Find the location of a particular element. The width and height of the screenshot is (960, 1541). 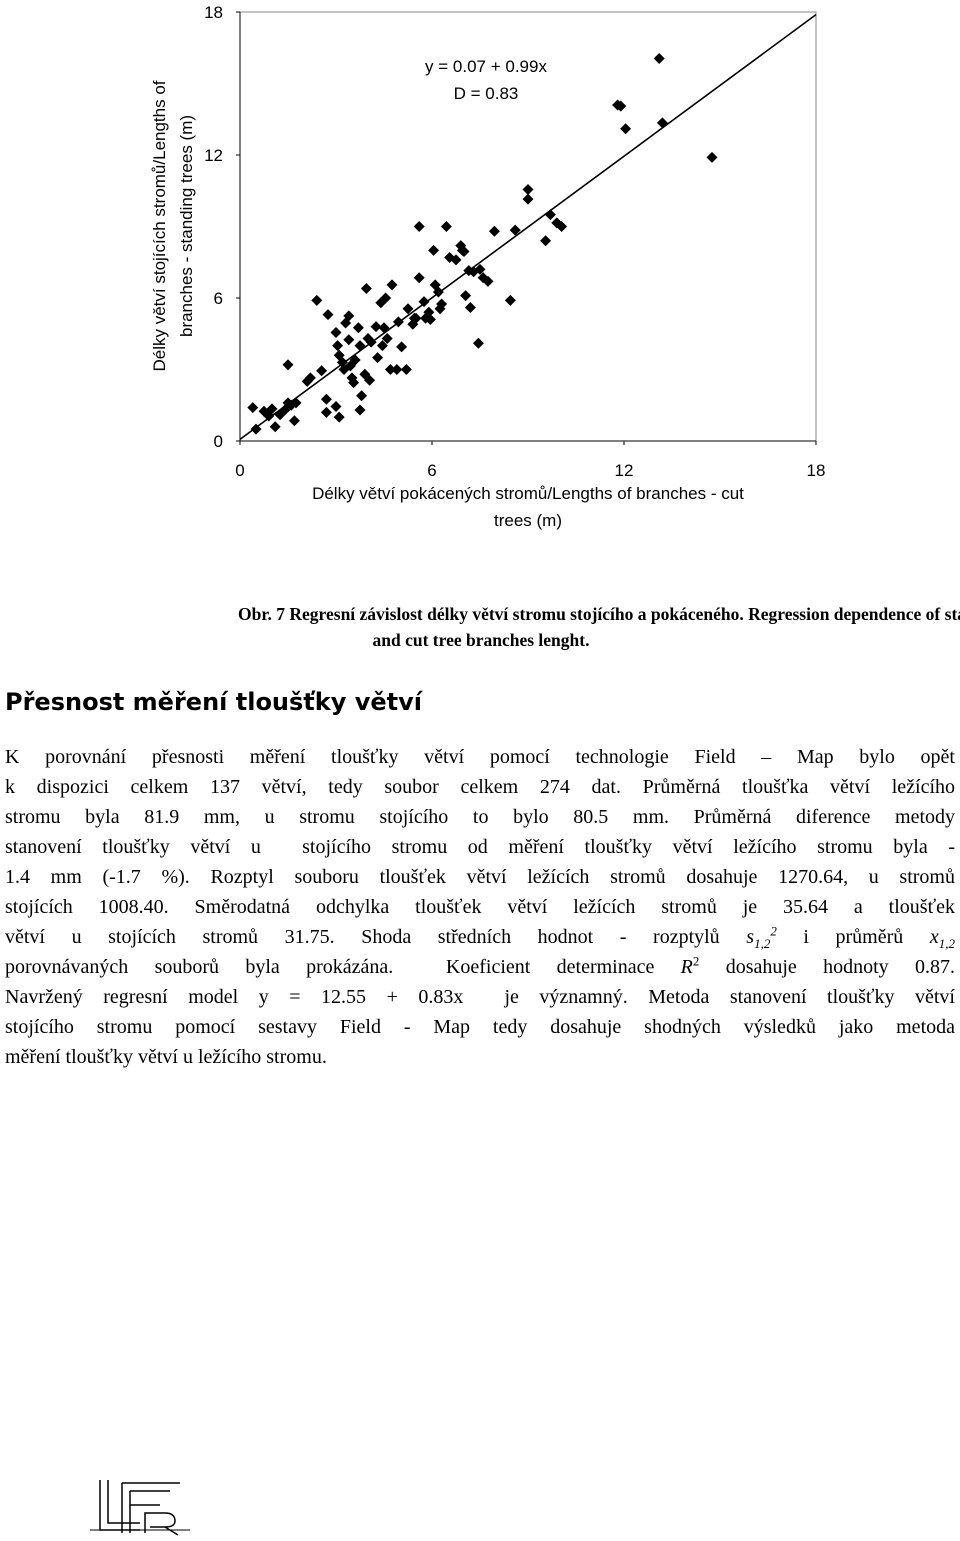

x-tick-label: 0 is located at coordinates (239, 470).